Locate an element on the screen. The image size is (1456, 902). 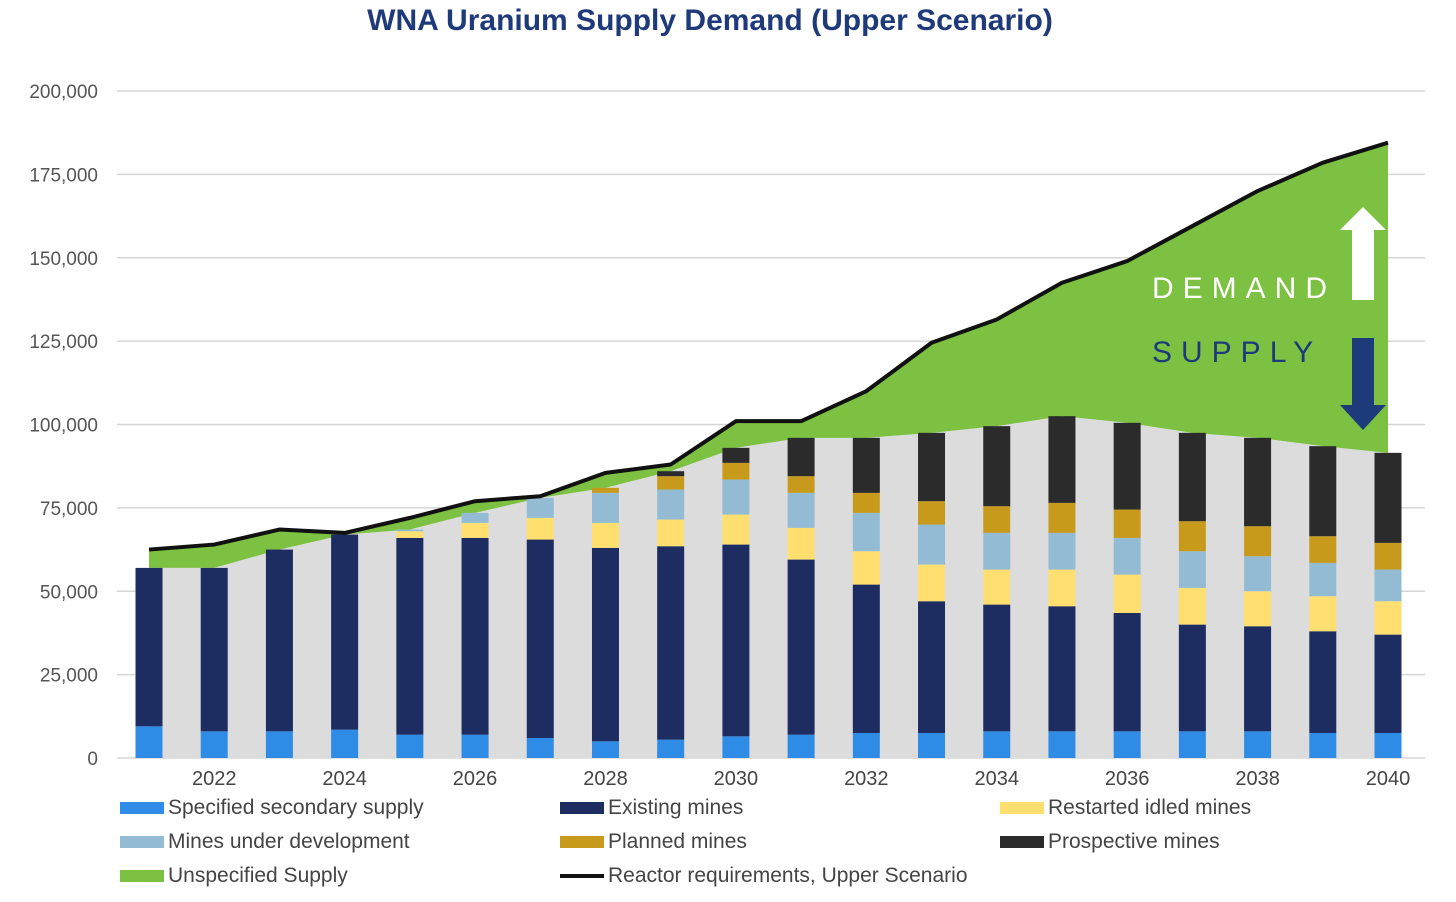
bar-under-dev-2031 is located at coordinates (801, 510).